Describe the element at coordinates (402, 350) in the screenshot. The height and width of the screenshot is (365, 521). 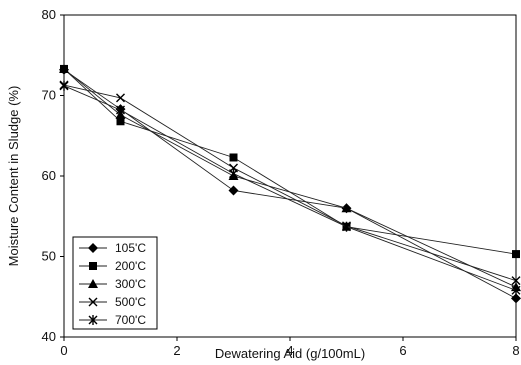
I see `x-tick-label: 6` at that location.